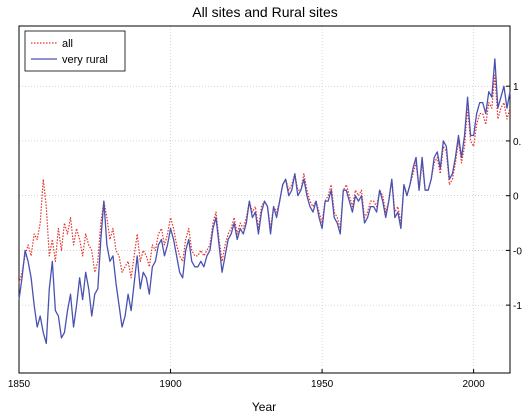 This screenshot has height=417, width=530. Describe the element at coordinates (85, 60) in the screenshot. I see `legend-label: very rural` at that location.